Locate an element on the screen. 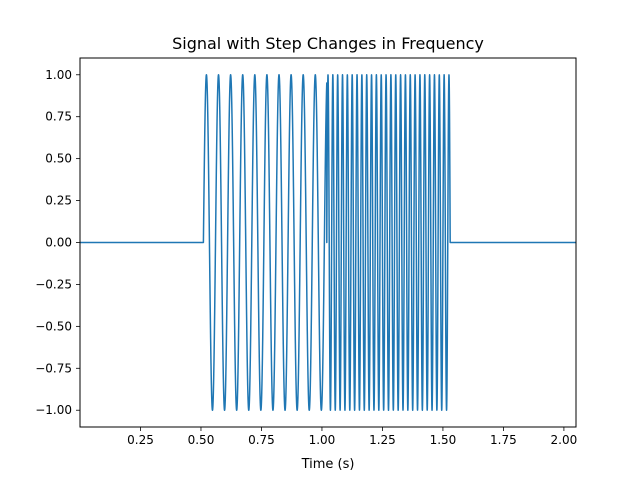 The height and width of the screenshot is (480, 640). x-tick-label: 1.75 is located at coordinates (503, 440).